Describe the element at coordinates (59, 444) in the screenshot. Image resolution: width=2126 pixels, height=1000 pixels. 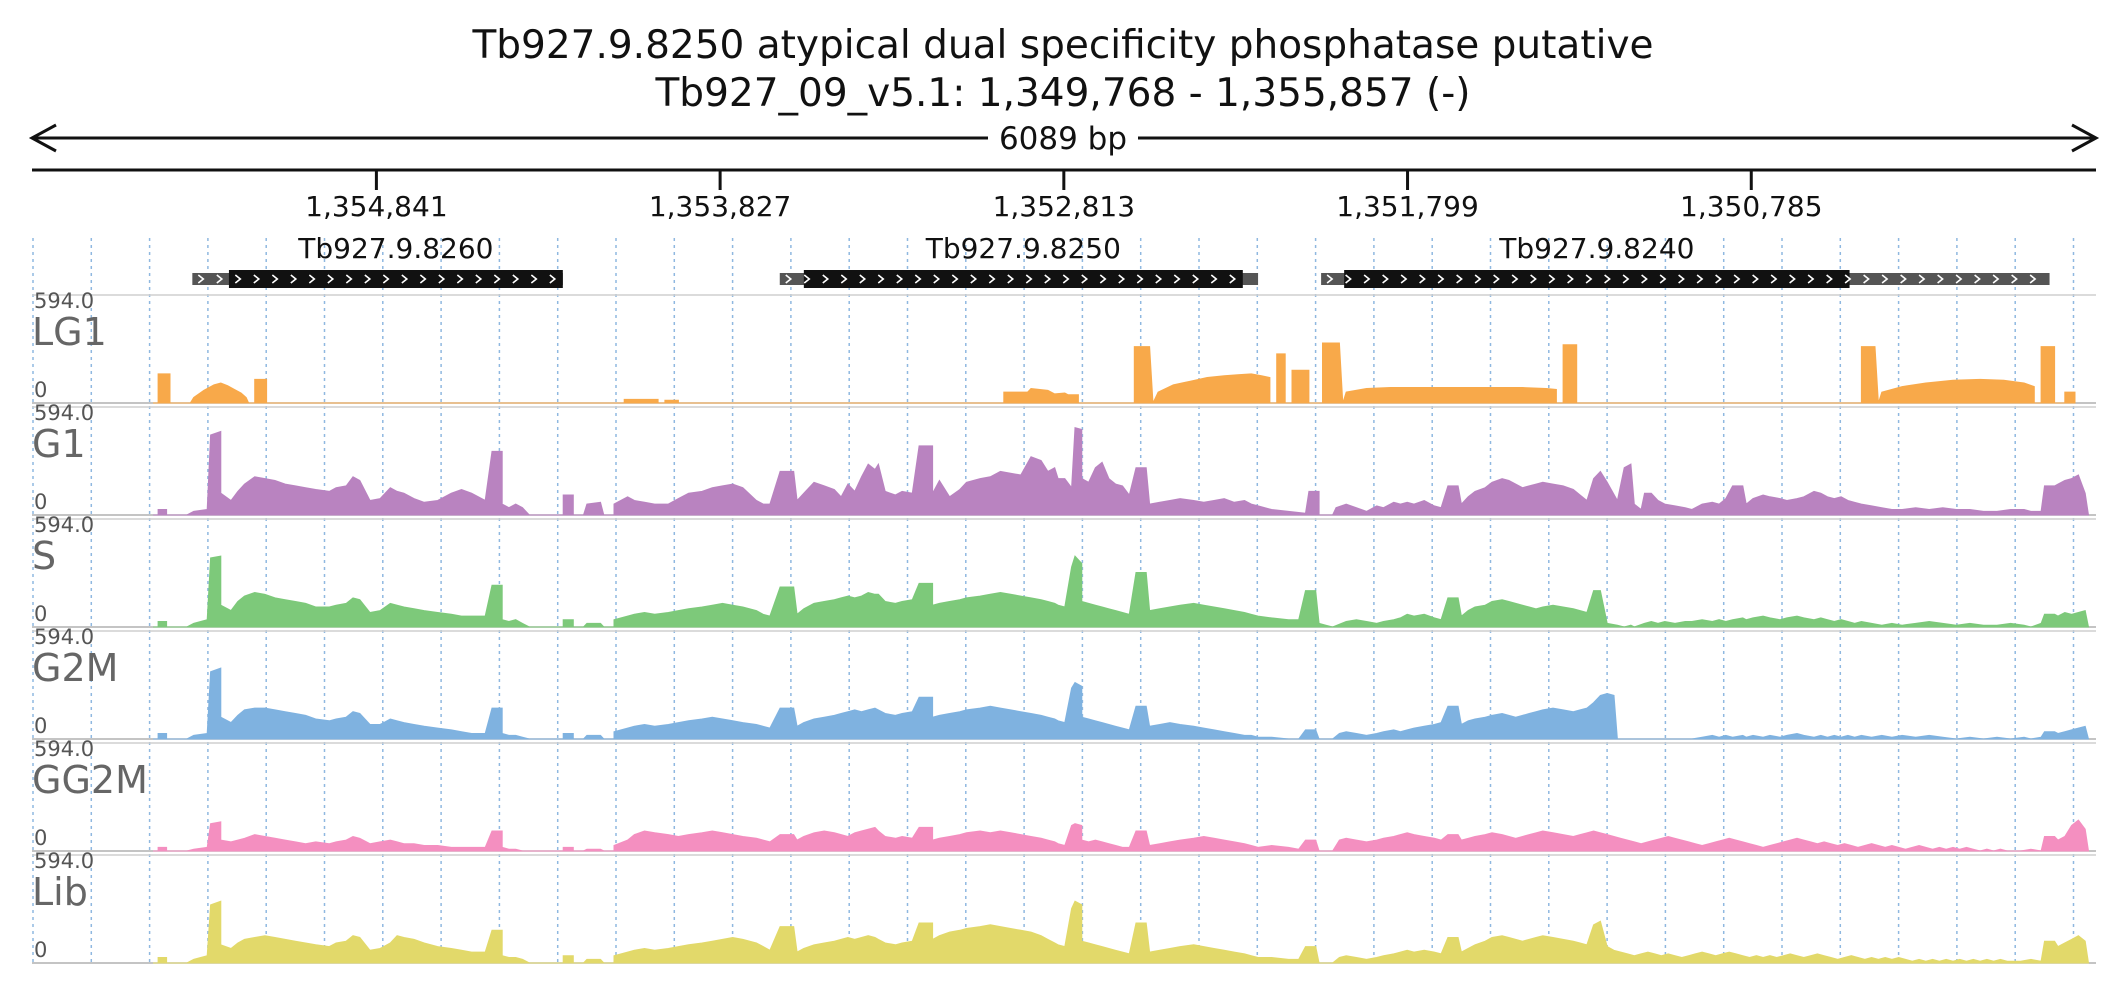
I see `track-name-label: G1` at that location.